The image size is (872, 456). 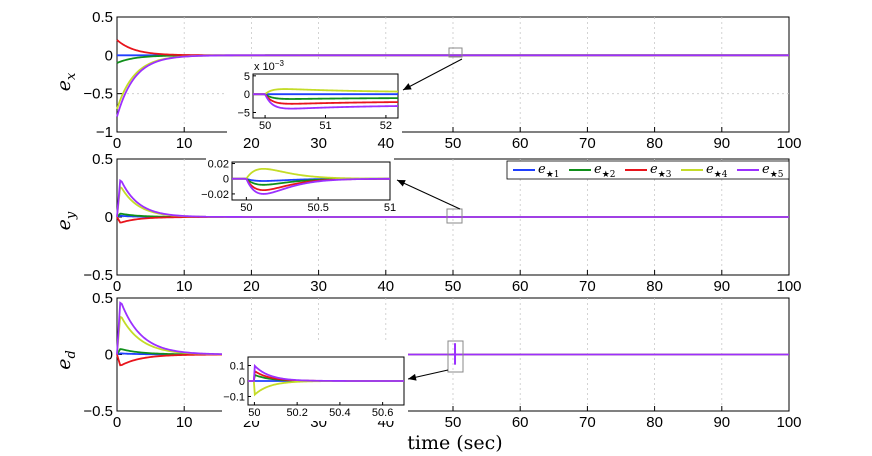 I want to click on y-axis-label: ed, so click(x=66, y=360).